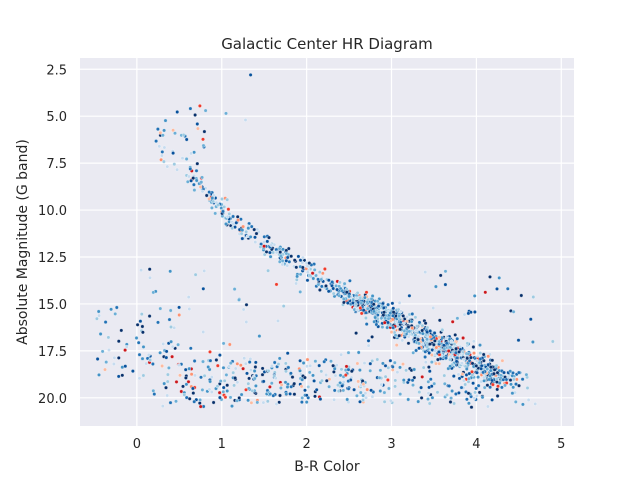 This screenshot has height=480, width=640. What do you see at coordinates (52, 235) in the screenshot?
I see `y-tick-labels: 2.5 5.0 7.5 10.0 12.5 15.0 17.5 20.0` at bounding box center [52, 235].